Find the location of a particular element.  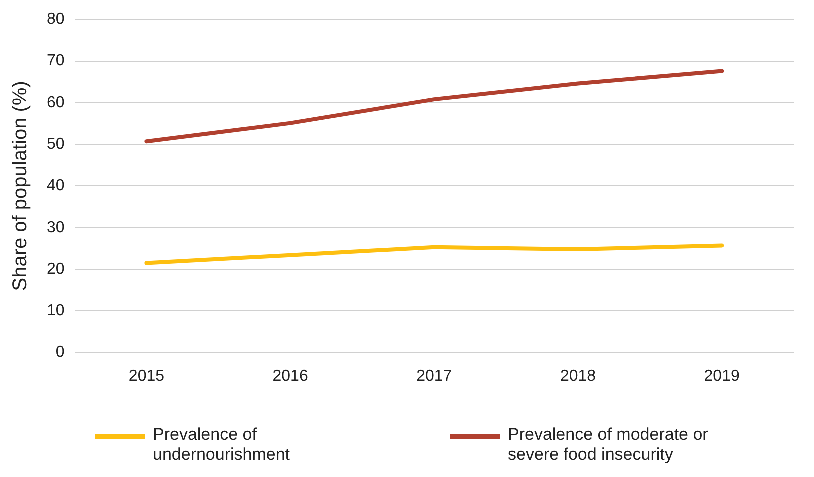

x-tick-label: 2017 is located at coordinates (434, 376).